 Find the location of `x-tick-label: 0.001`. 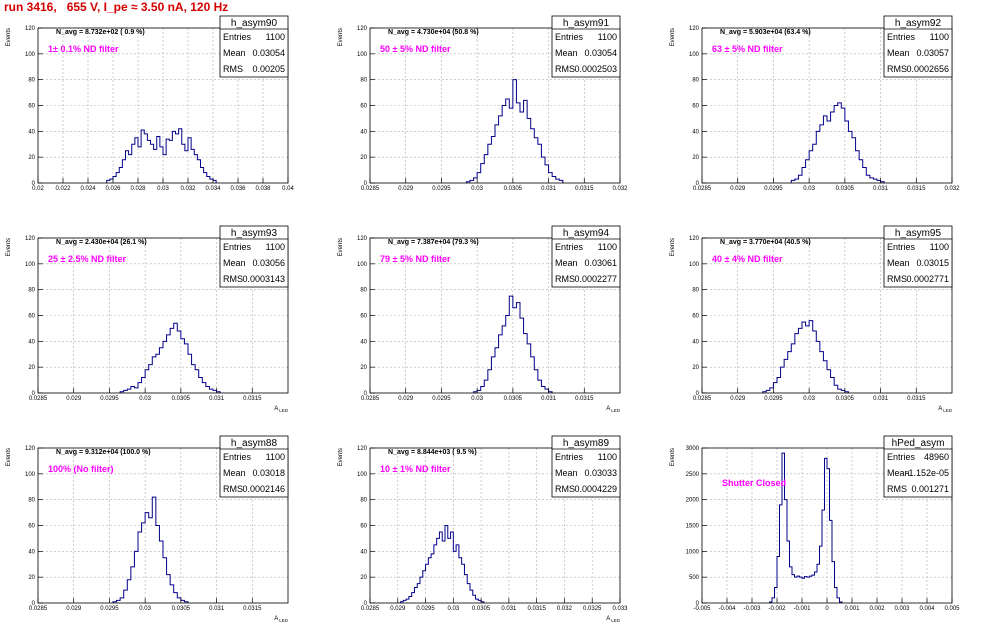

x-tick-label: 0.001 is located at coordinates (852, 609).